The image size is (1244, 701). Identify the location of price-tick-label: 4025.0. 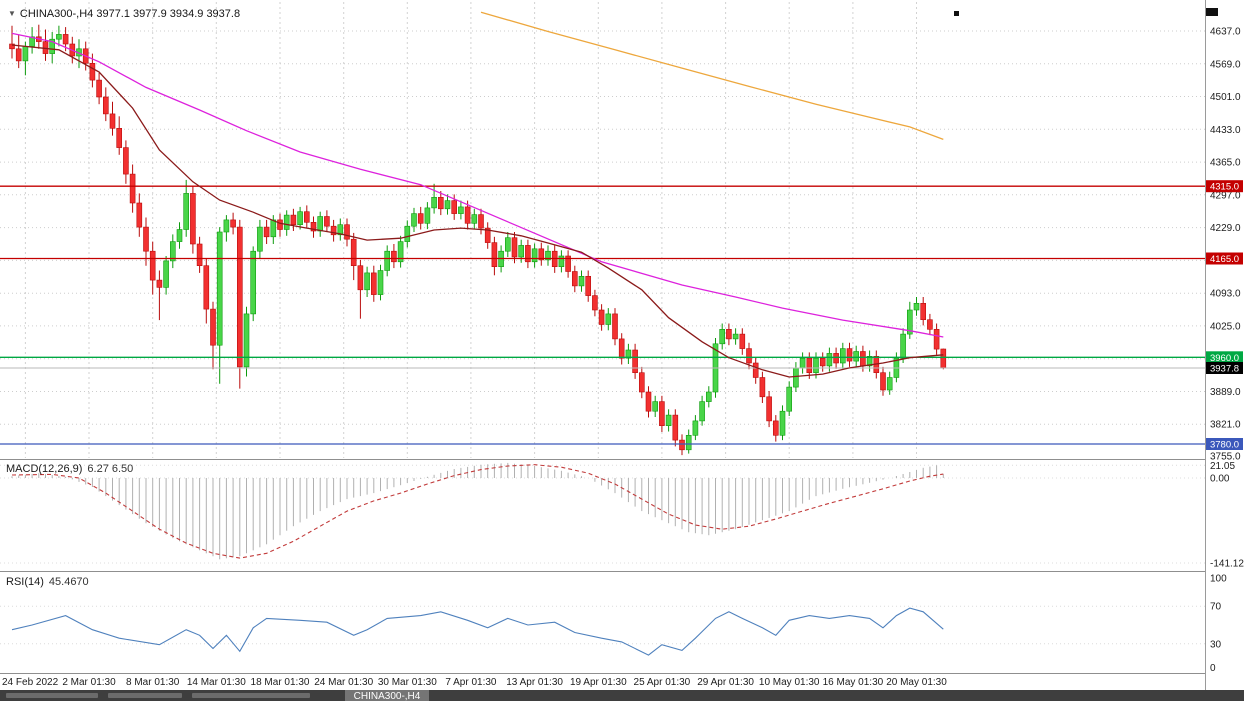
(1225, 326).